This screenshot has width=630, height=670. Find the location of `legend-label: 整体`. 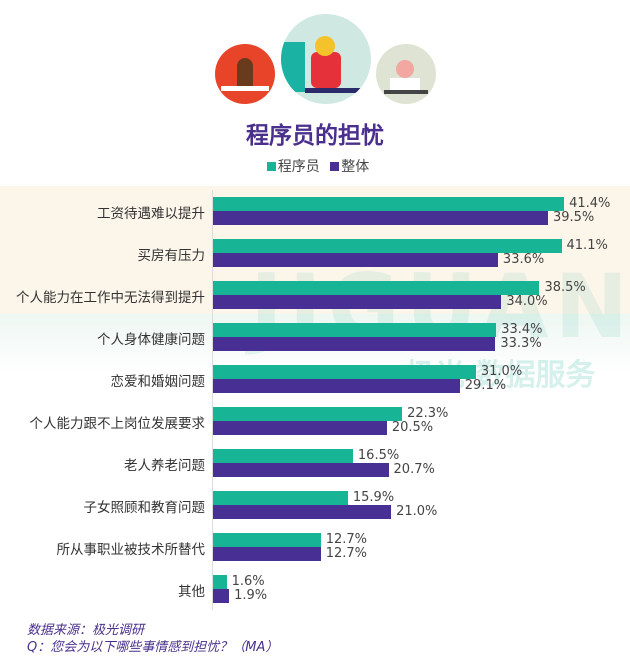

legend-label: 整体 is located at coordinates (355, 167).